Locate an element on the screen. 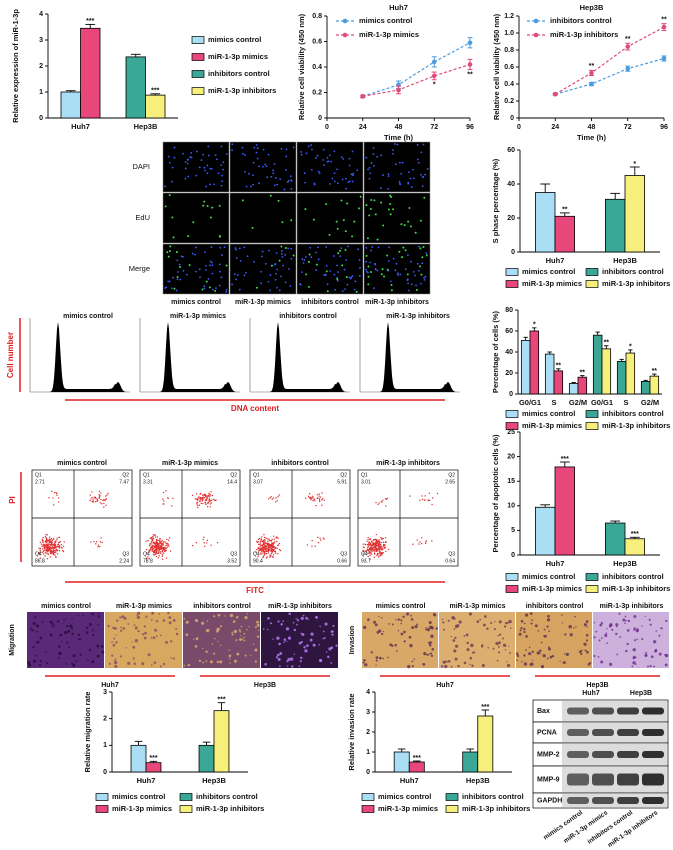 Image resolution: width=673 pixels, height=850 pixels. significance-label: * is located at coordinates (434, 85).